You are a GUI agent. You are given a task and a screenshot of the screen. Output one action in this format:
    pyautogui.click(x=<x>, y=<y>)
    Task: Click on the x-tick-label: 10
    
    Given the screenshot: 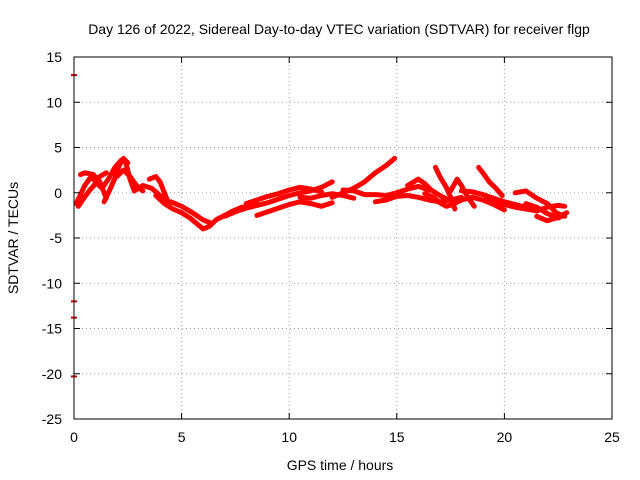 What is the action you would take?
    pyautogui.click(x=289, y=437)
    